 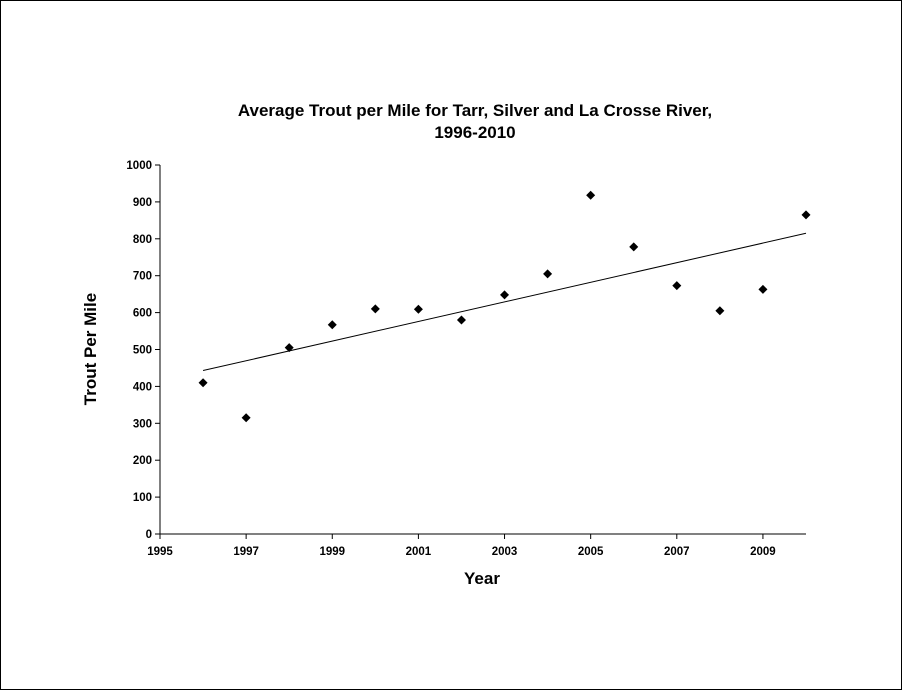 I want to click on y-tick-label: 500, so click(x=142, y=351).